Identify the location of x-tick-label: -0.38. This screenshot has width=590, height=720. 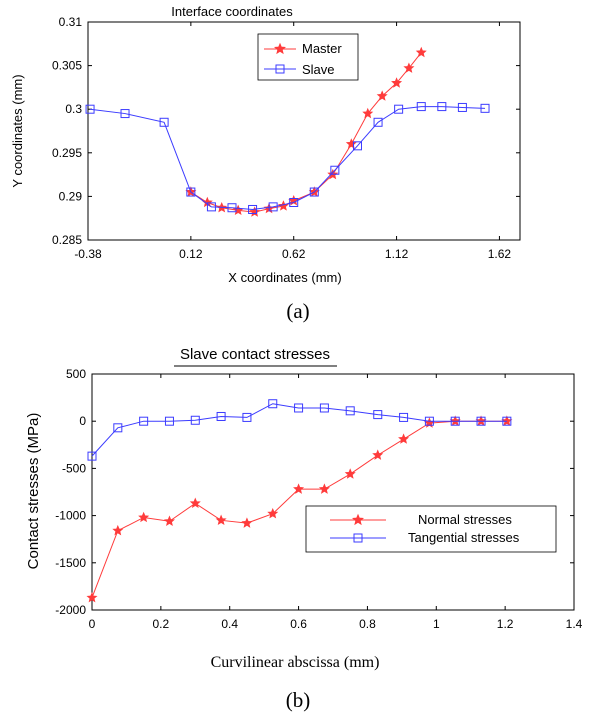
(88, 254).